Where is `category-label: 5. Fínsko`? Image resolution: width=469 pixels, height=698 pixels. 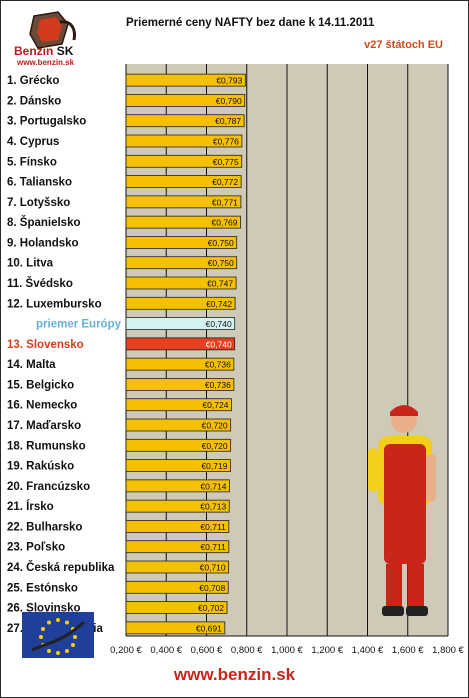
category-label: 5. Fínsko is located at coordinates (32, 162).